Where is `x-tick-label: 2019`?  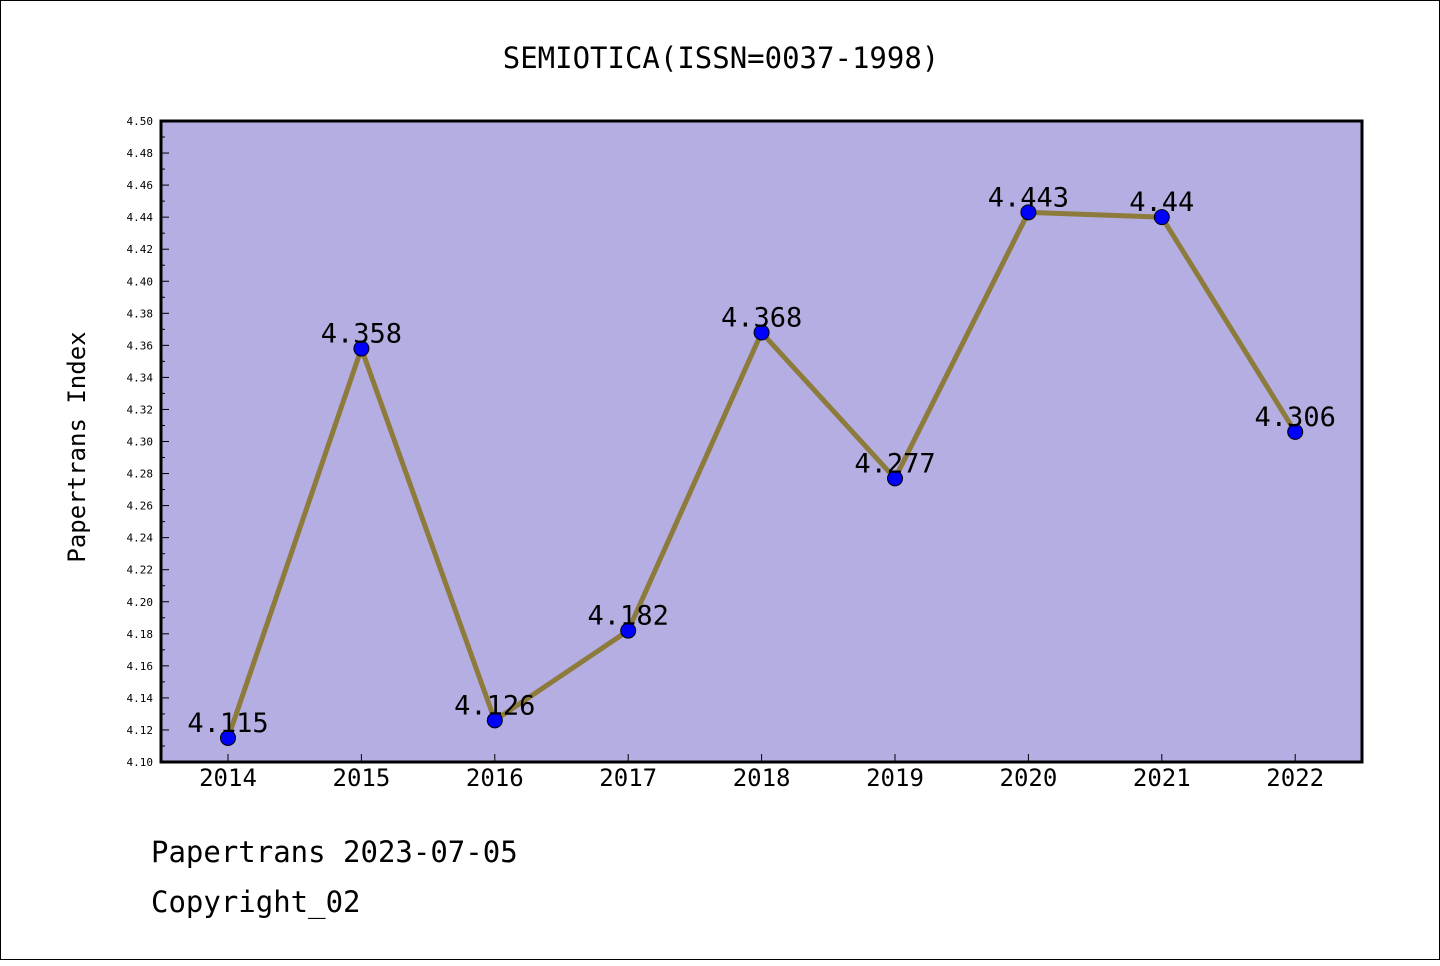
x-tick-label: 2019 is located at coordinates (895, 778).